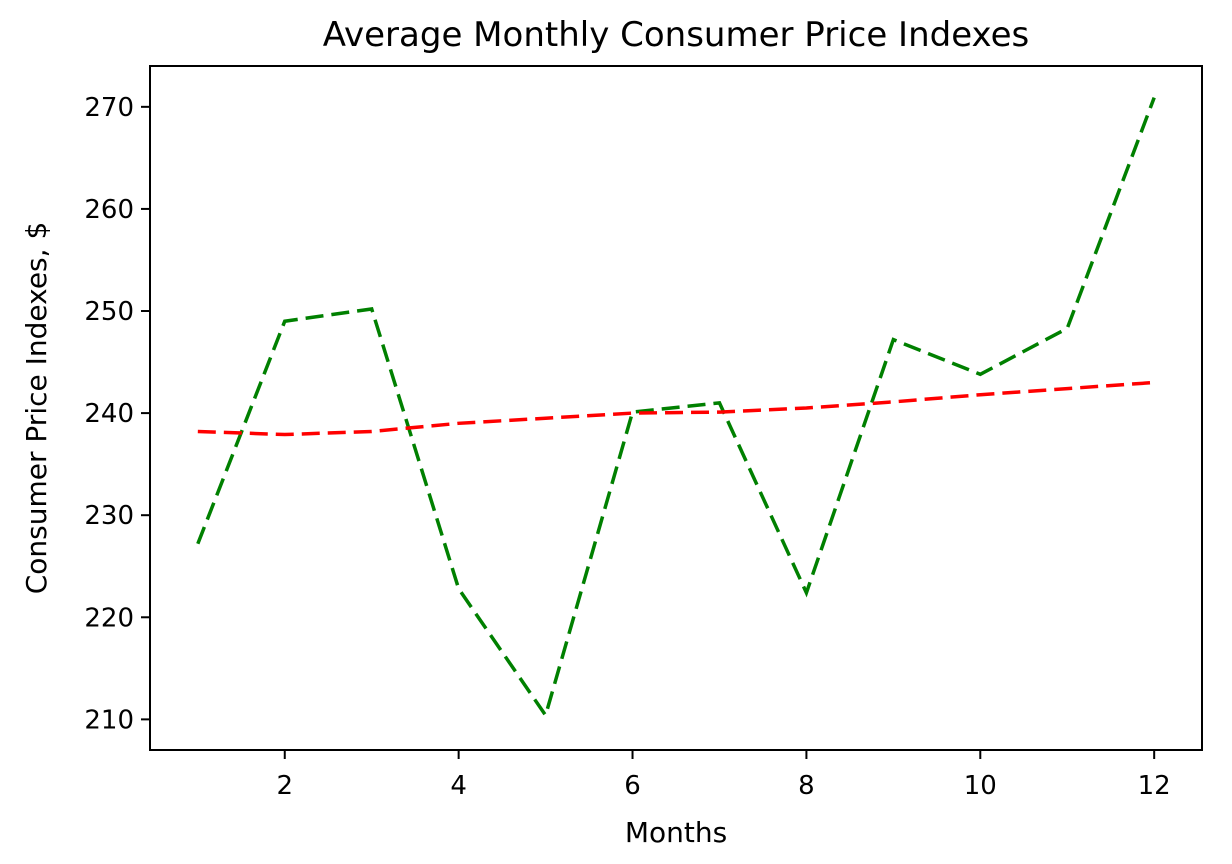 Image resolution: width=1232 pixels, height=864 pixels. I want to click on y-tick-label: 240, so click(109, 414).